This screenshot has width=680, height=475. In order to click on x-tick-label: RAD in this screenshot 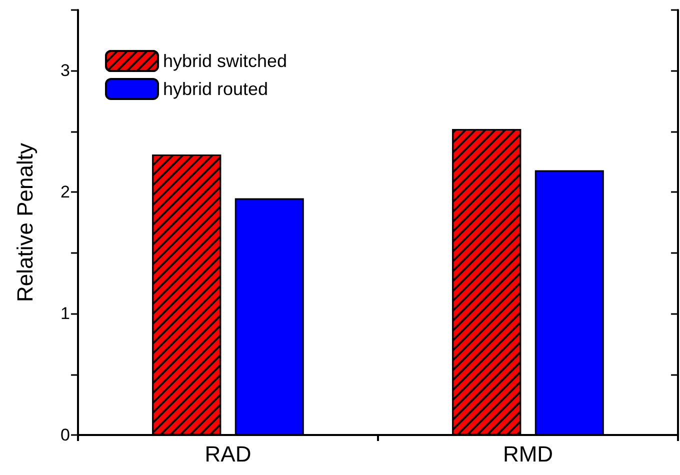, I will do `click(228, 454)`.